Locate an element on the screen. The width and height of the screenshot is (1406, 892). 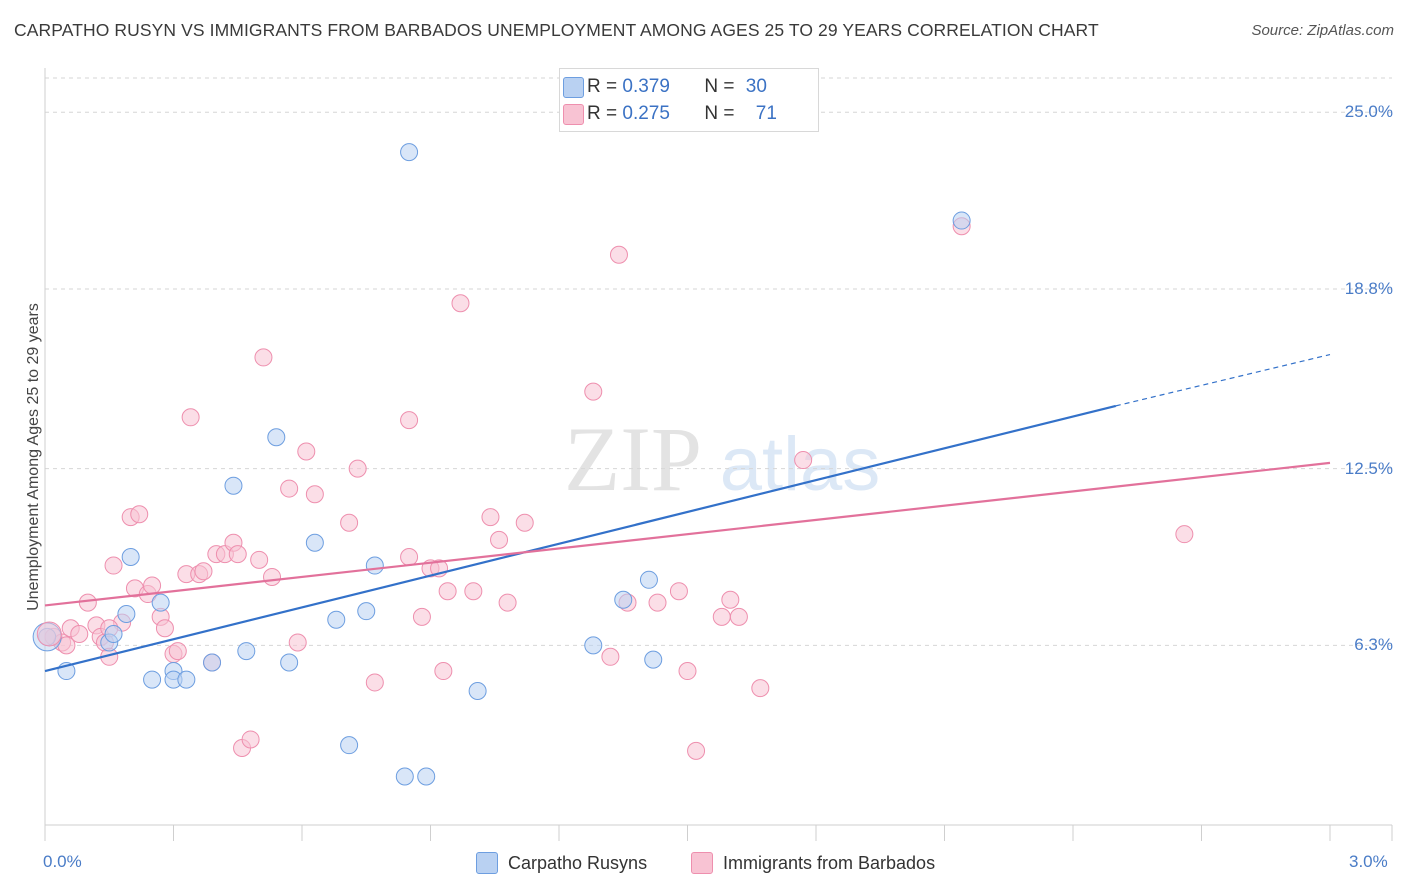
x-tick-label-min: 0.0% is located at coordinates (62, 861).